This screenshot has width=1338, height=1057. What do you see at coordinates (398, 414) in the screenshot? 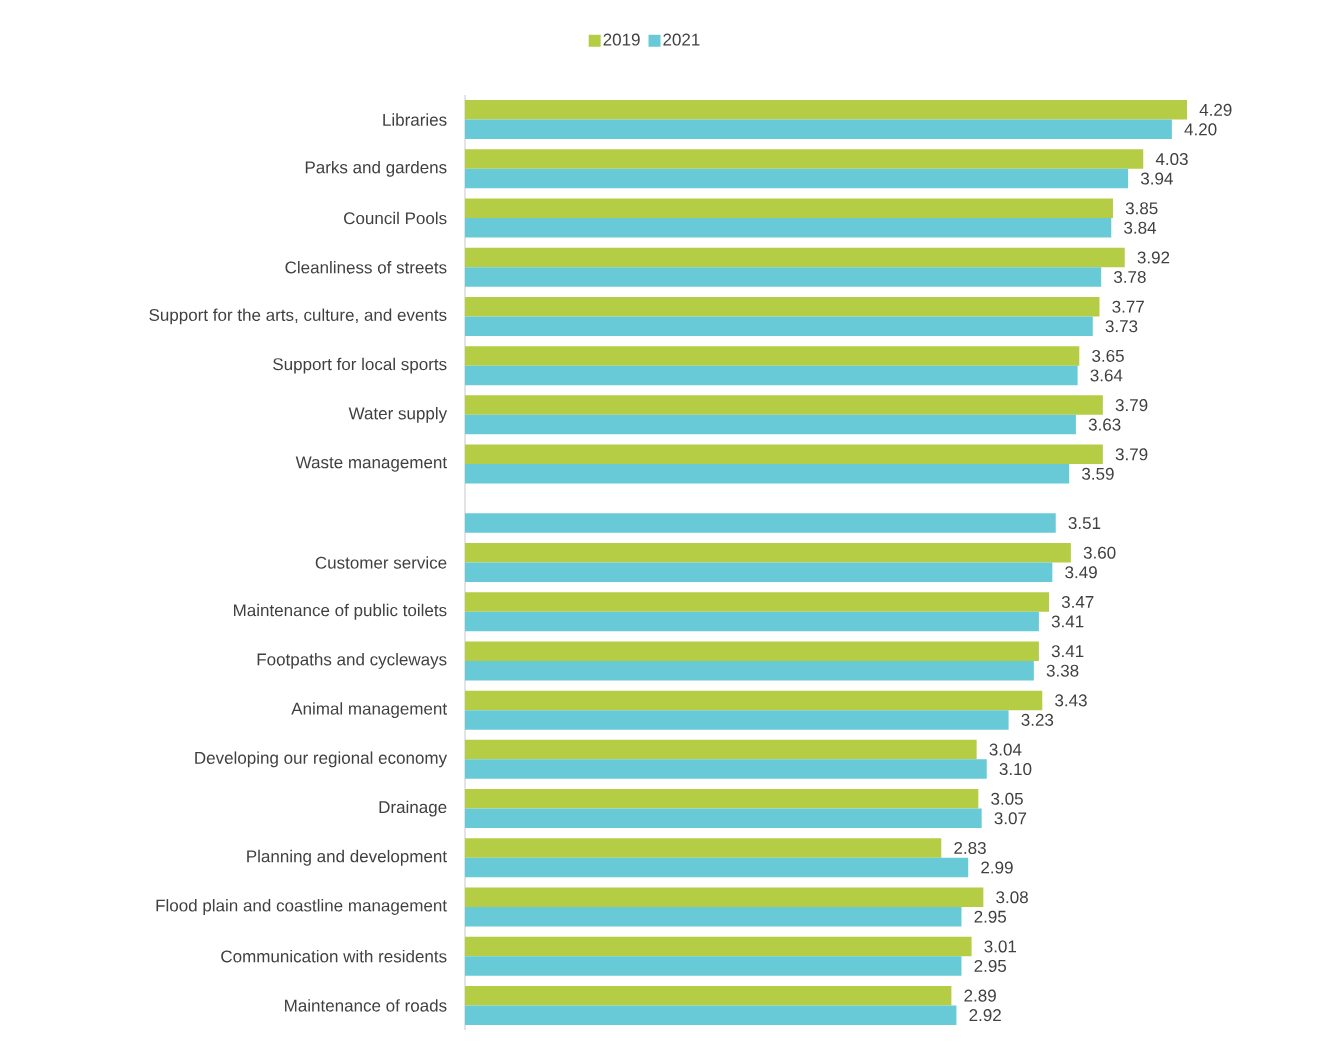
I see `y-tick-label: Water supply` at bounding box center [398, 414].